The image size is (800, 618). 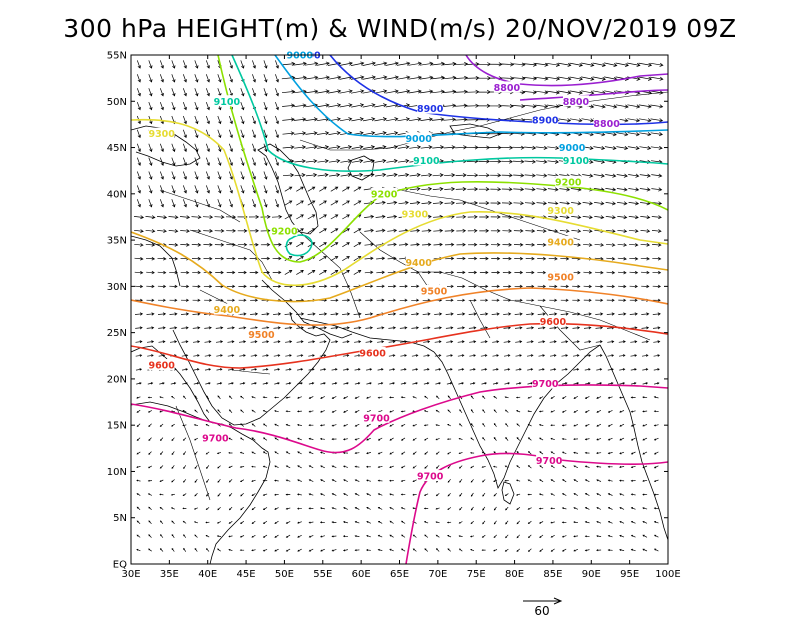 What do you see at coordinates (156, 261) in the screenshot?
I see `coast-mediterranean` at bounding box center [156, 261].